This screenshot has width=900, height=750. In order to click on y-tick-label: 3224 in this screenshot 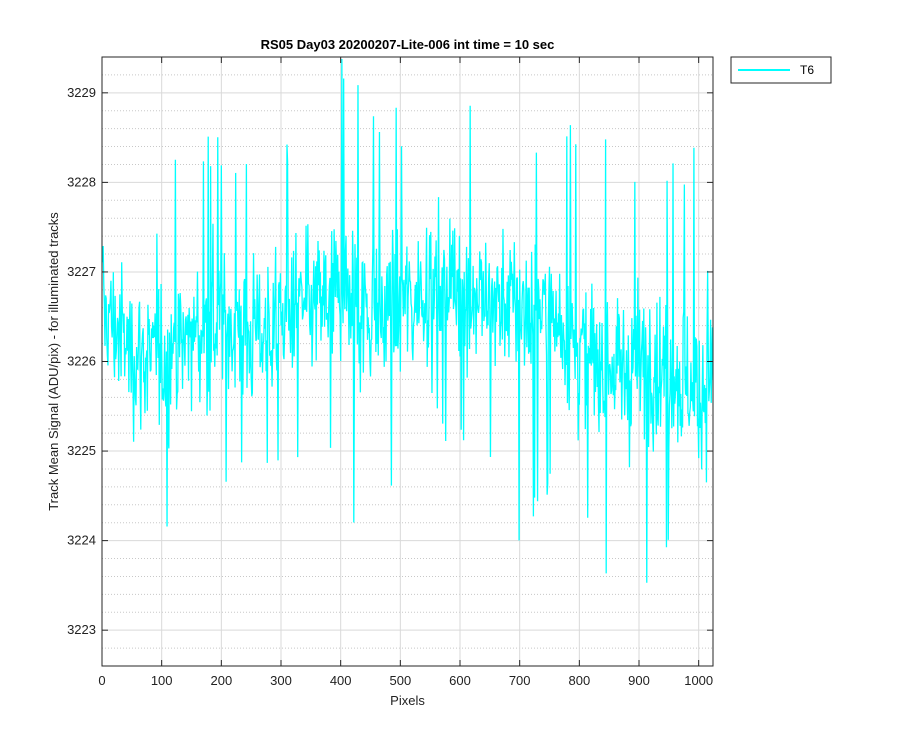, I will do `click(81, 540)`.